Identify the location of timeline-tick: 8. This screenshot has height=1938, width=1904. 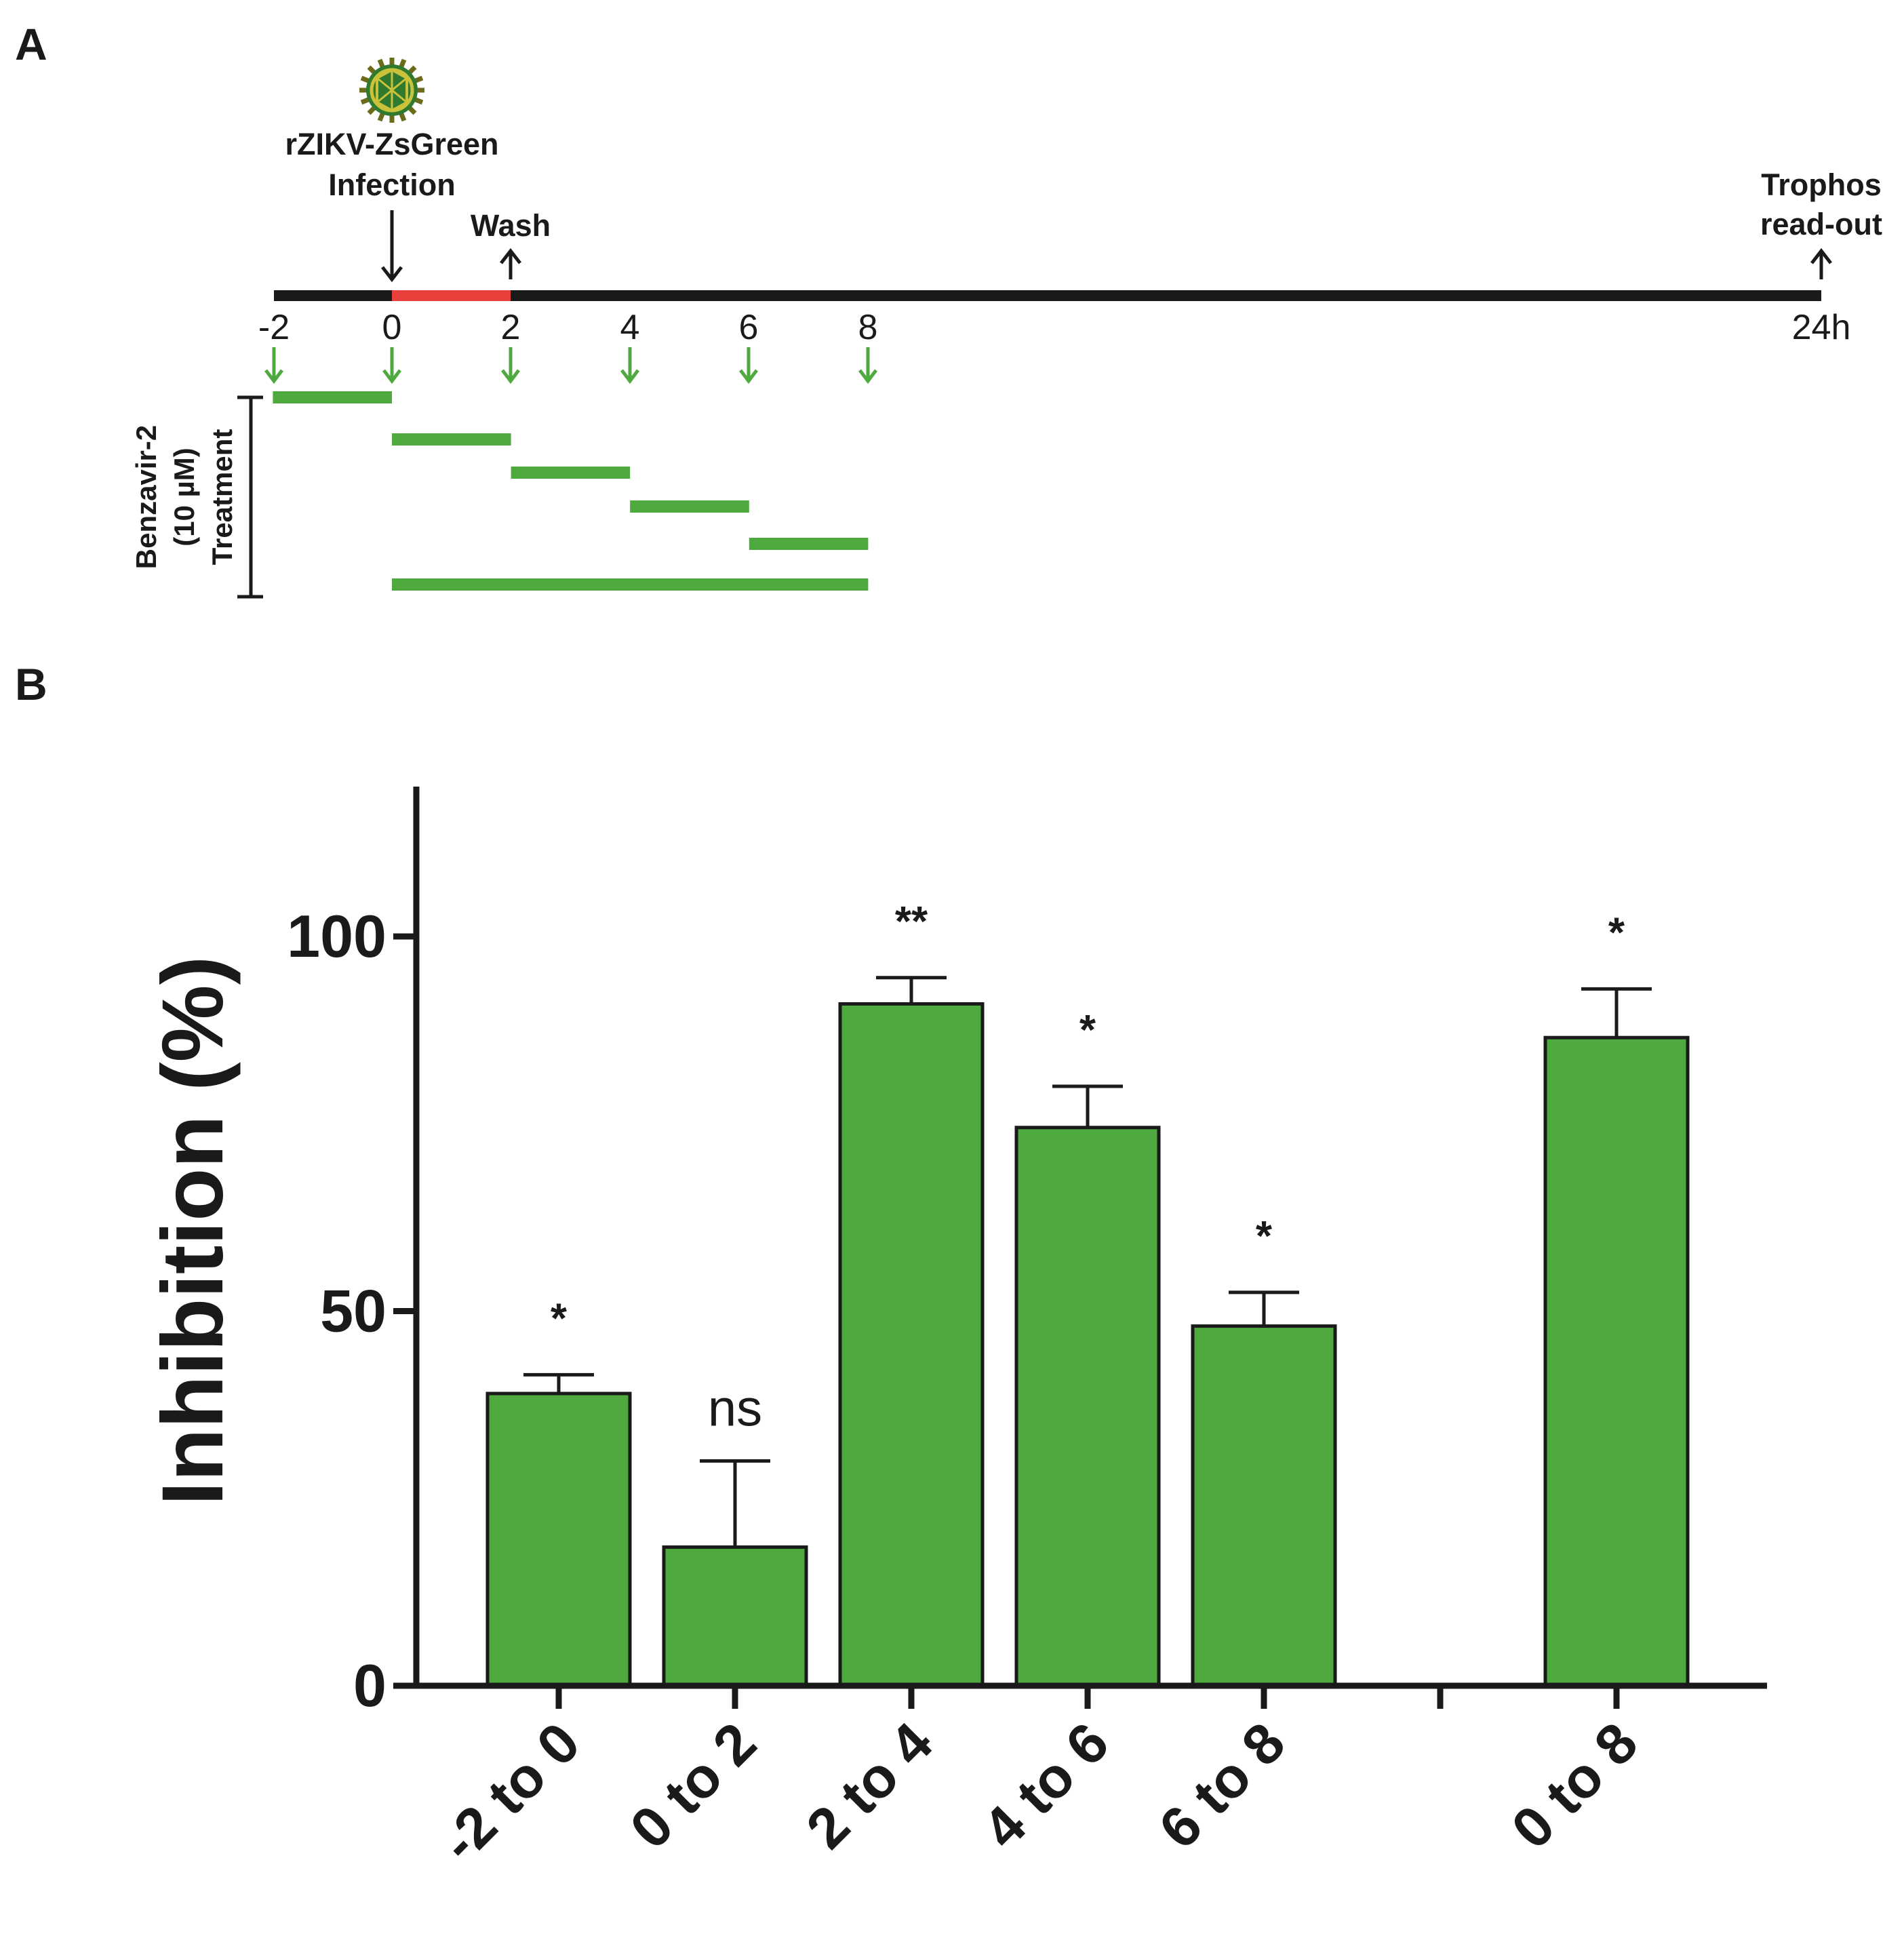
(868, 327).